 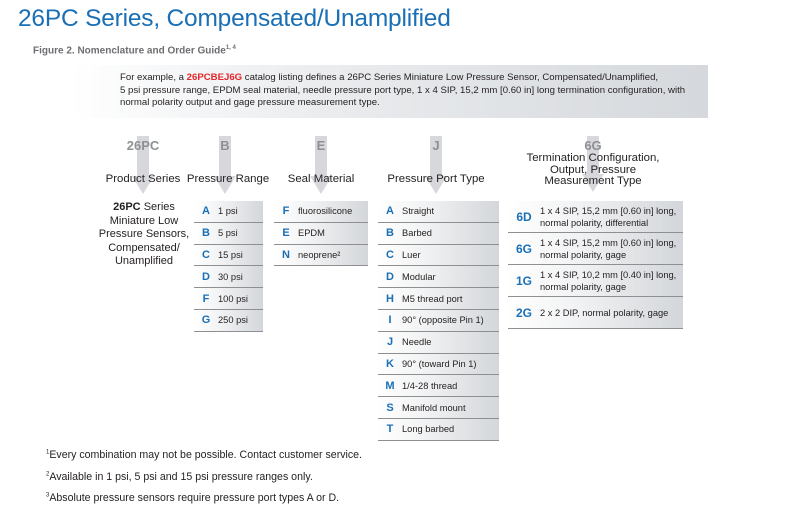 What do you see at coordinates (390, 233) in the screenshot?
I see `port-type-code: B` at bounding box center [390, 233].